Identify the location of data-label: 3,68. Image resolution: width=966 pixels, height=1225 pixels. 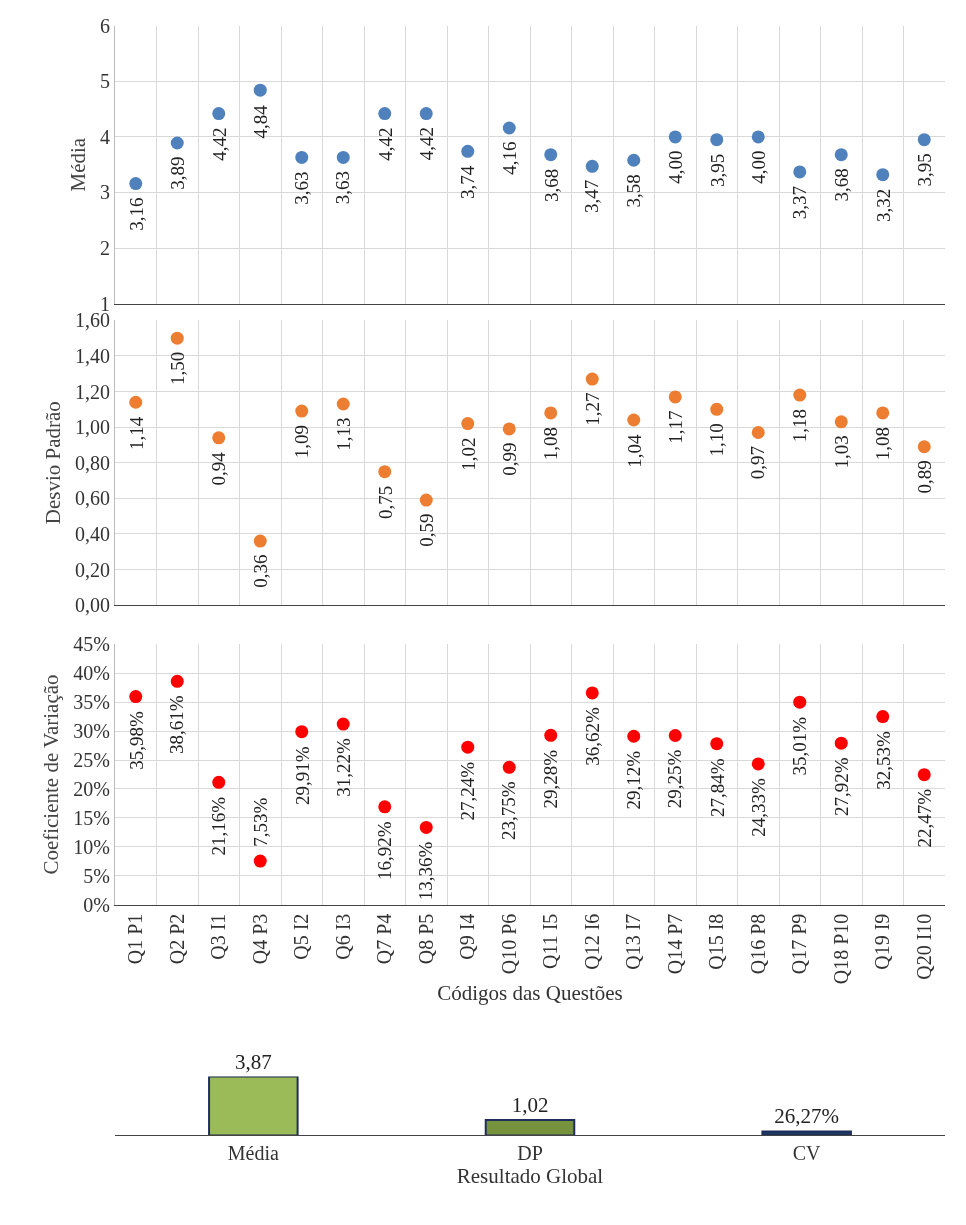
(842, 185).